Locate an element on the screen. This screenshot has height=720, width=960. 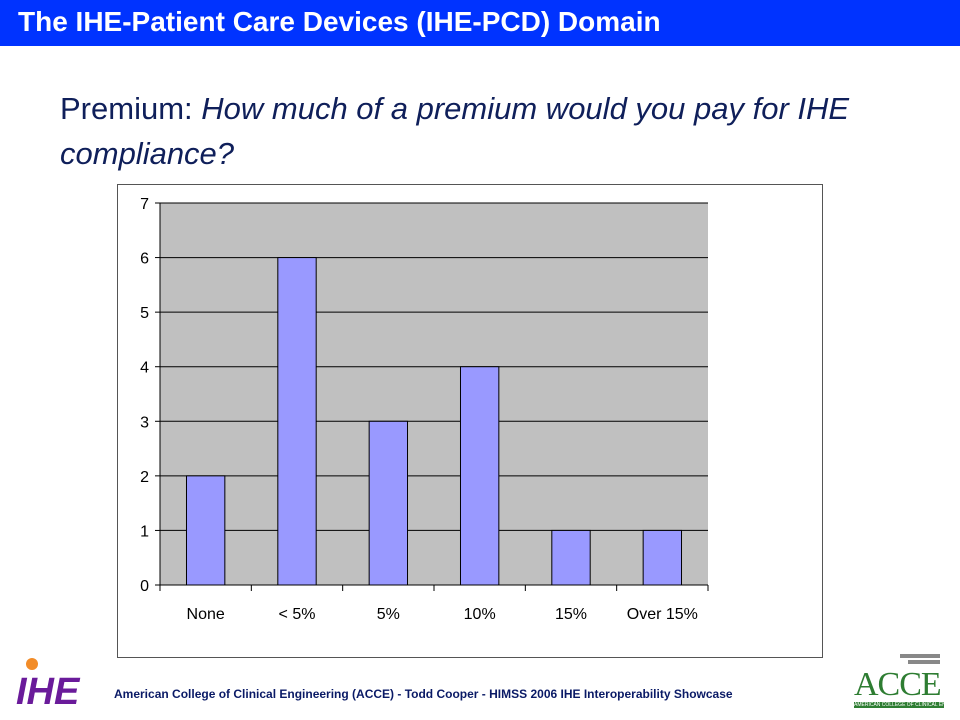
acce-logo-subtext: AMERICAN COLLEGE OF CLINICAL ENGINEERING is located at coordinates (899, 705).